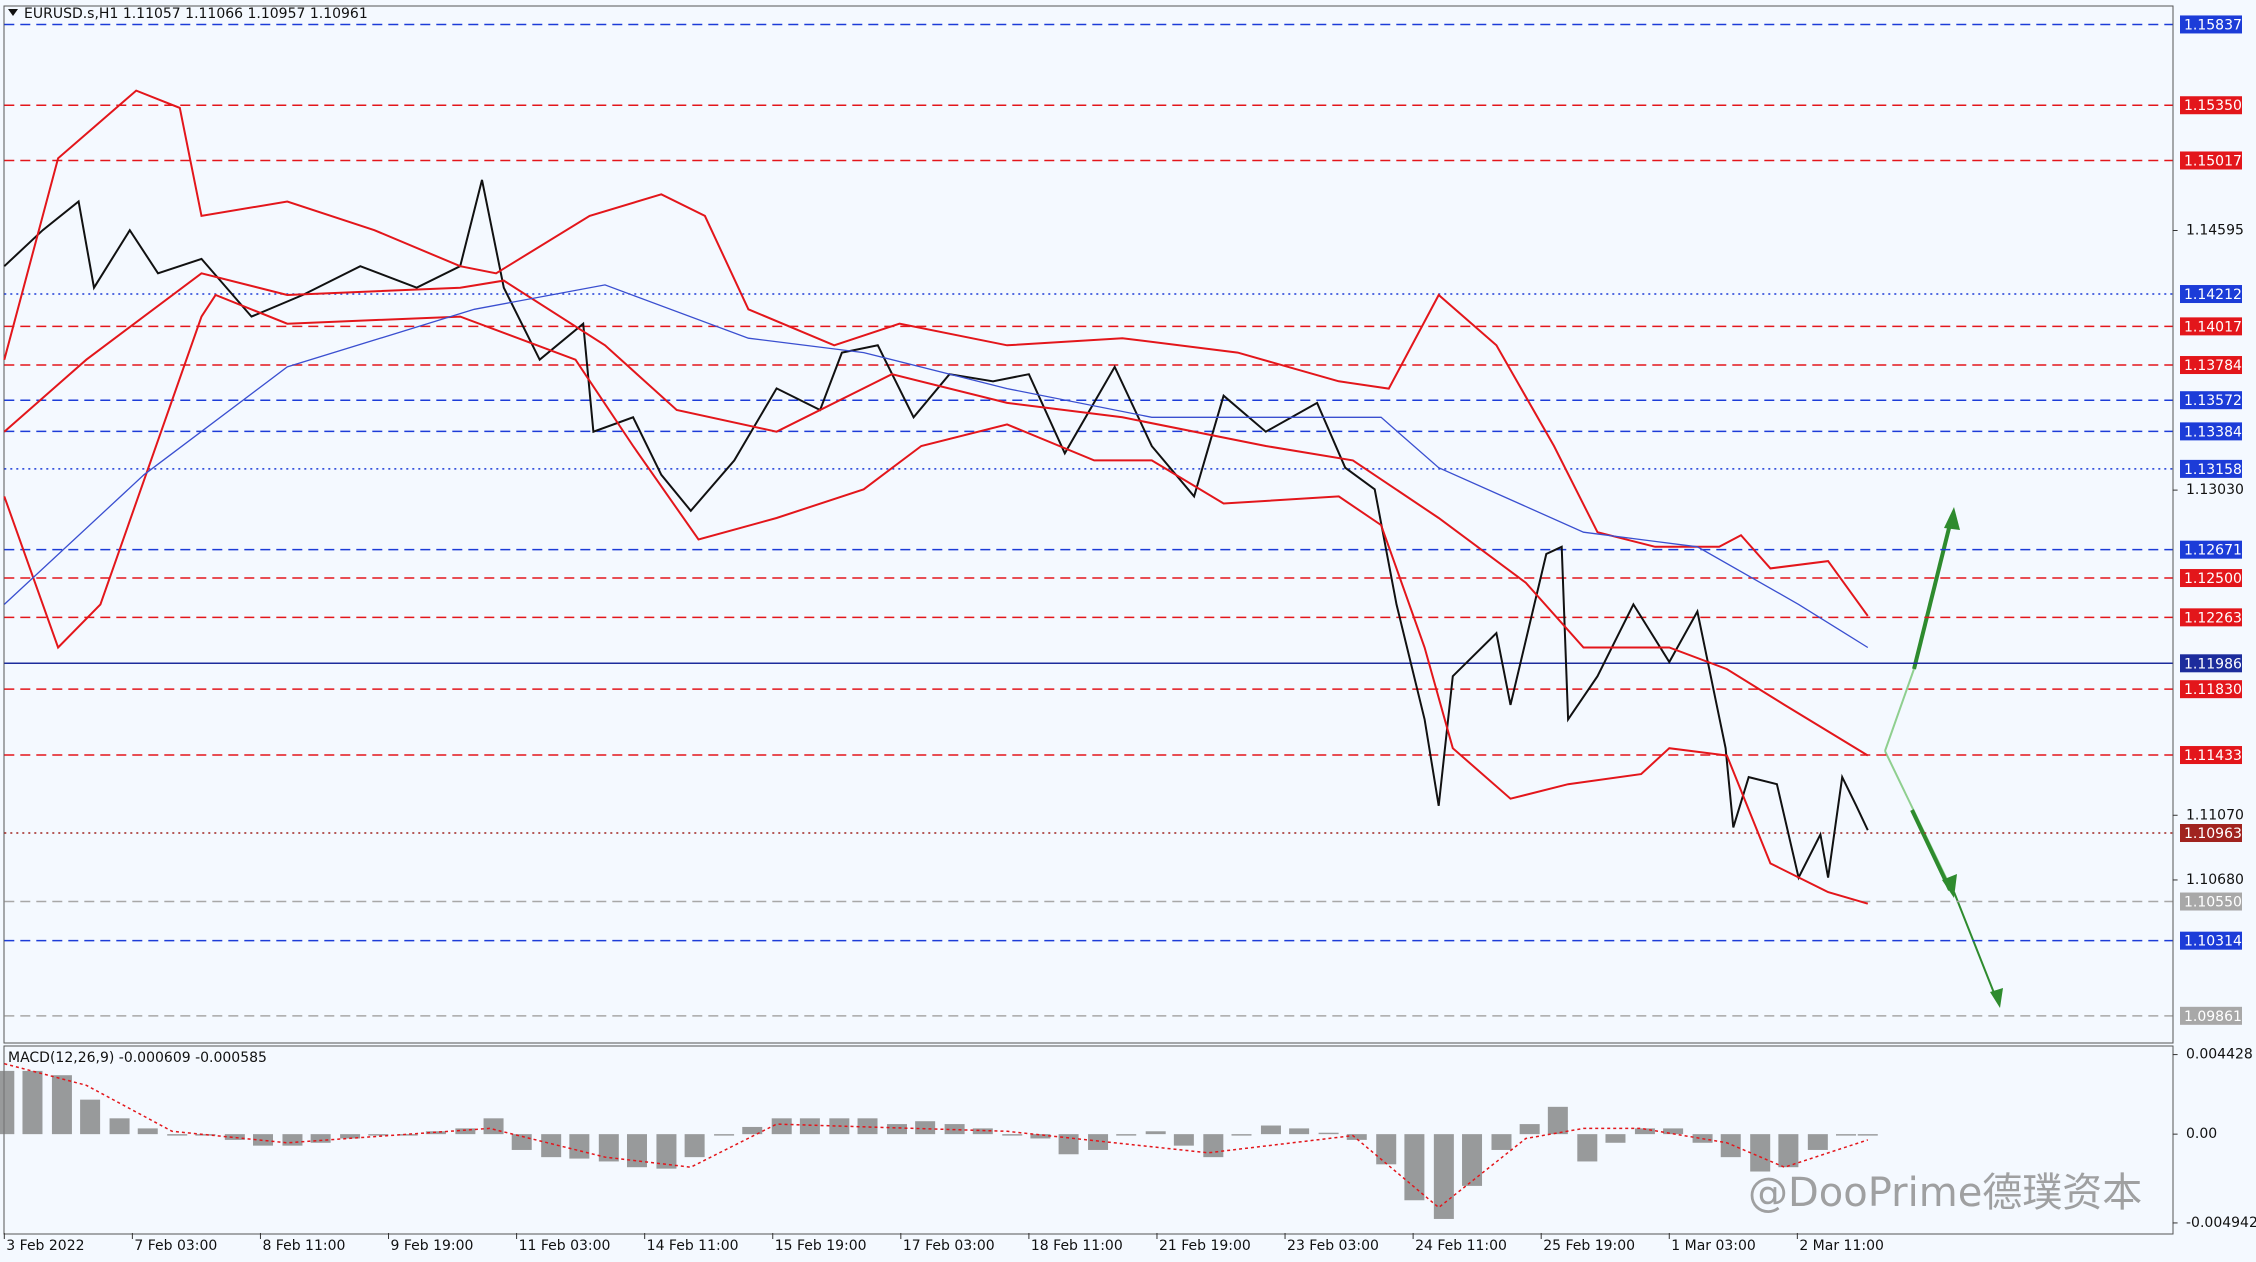  I want to click on level-label: 1.13784, so click(2213, 366).